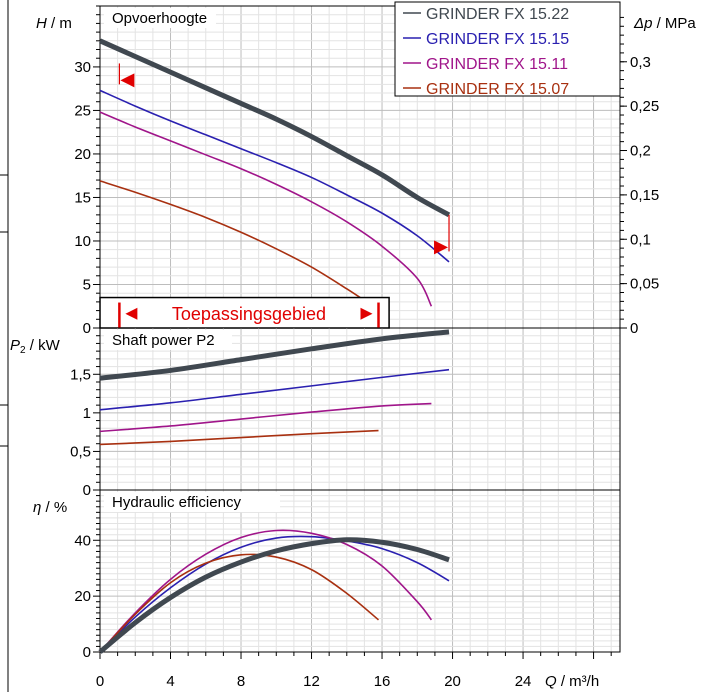 The image size is (719, 692). Describe the element at coordinates (640, 239) in the screenshot. I see `right-tick-label: 0,1` at that location.